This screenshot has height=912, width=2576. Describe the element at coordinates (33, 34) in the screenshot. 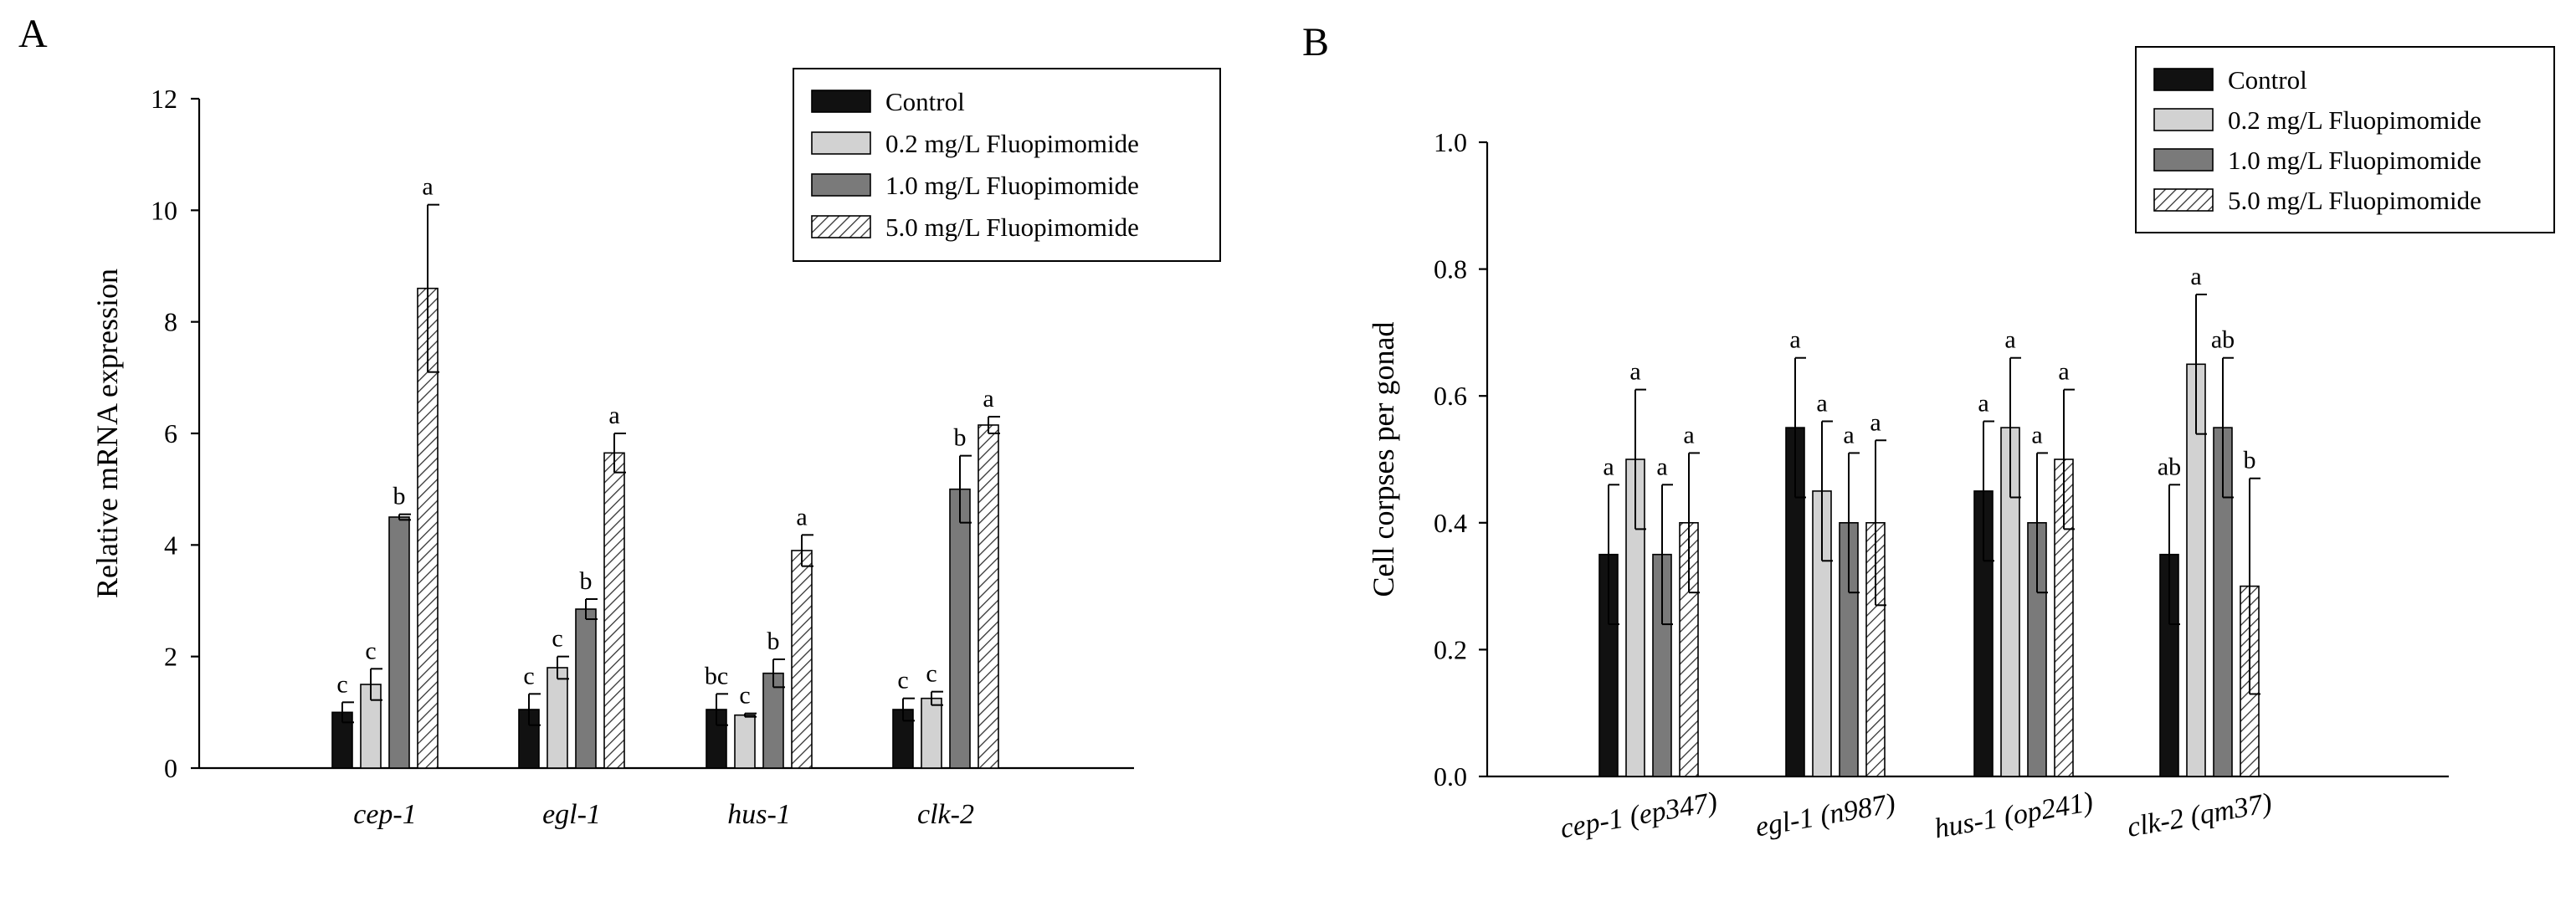

I see `panel-label: A` at that location.